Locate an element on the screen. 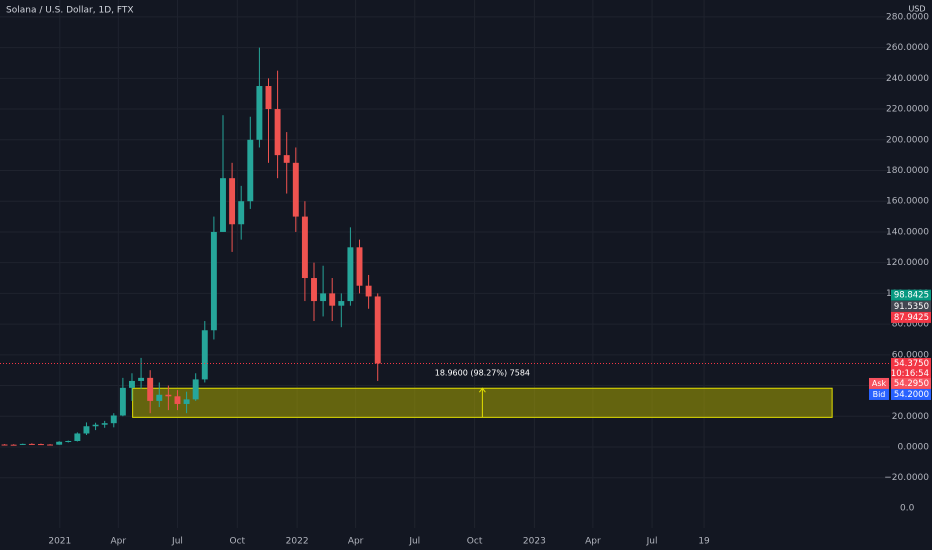 This screenshot has width=932, height=550. ask-name: Ask is located at coordinates (879, 383).